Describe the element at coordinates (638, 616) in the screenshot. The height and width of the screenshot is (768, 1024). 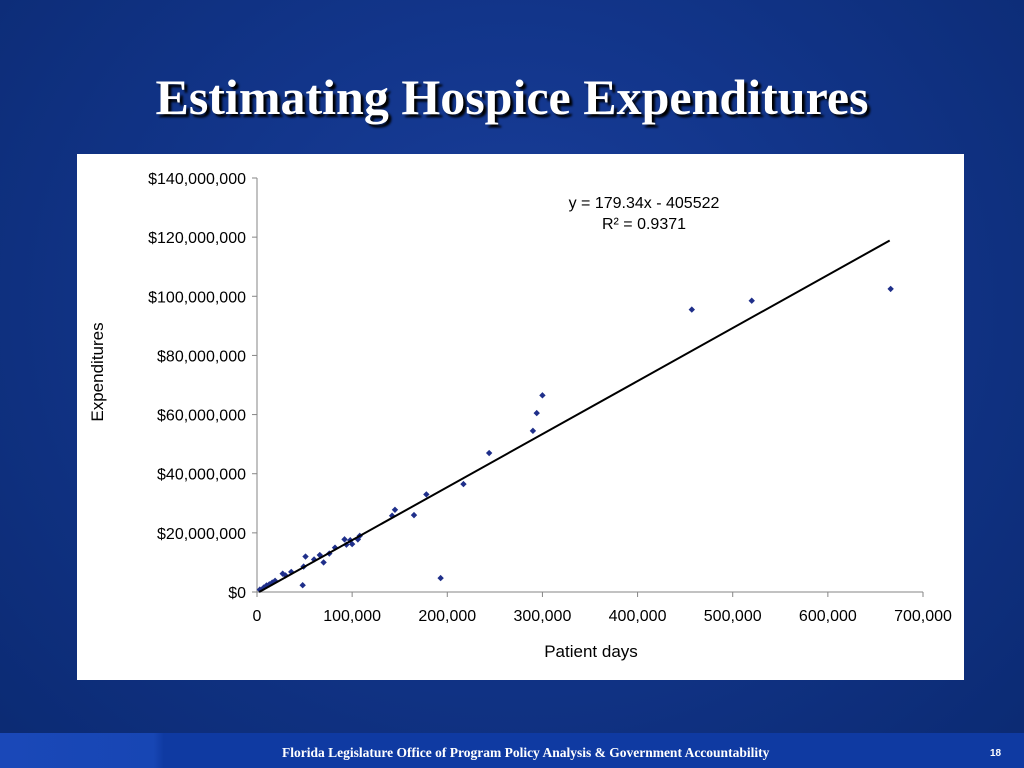
I see `x-tick-label: 400,000` at that location.